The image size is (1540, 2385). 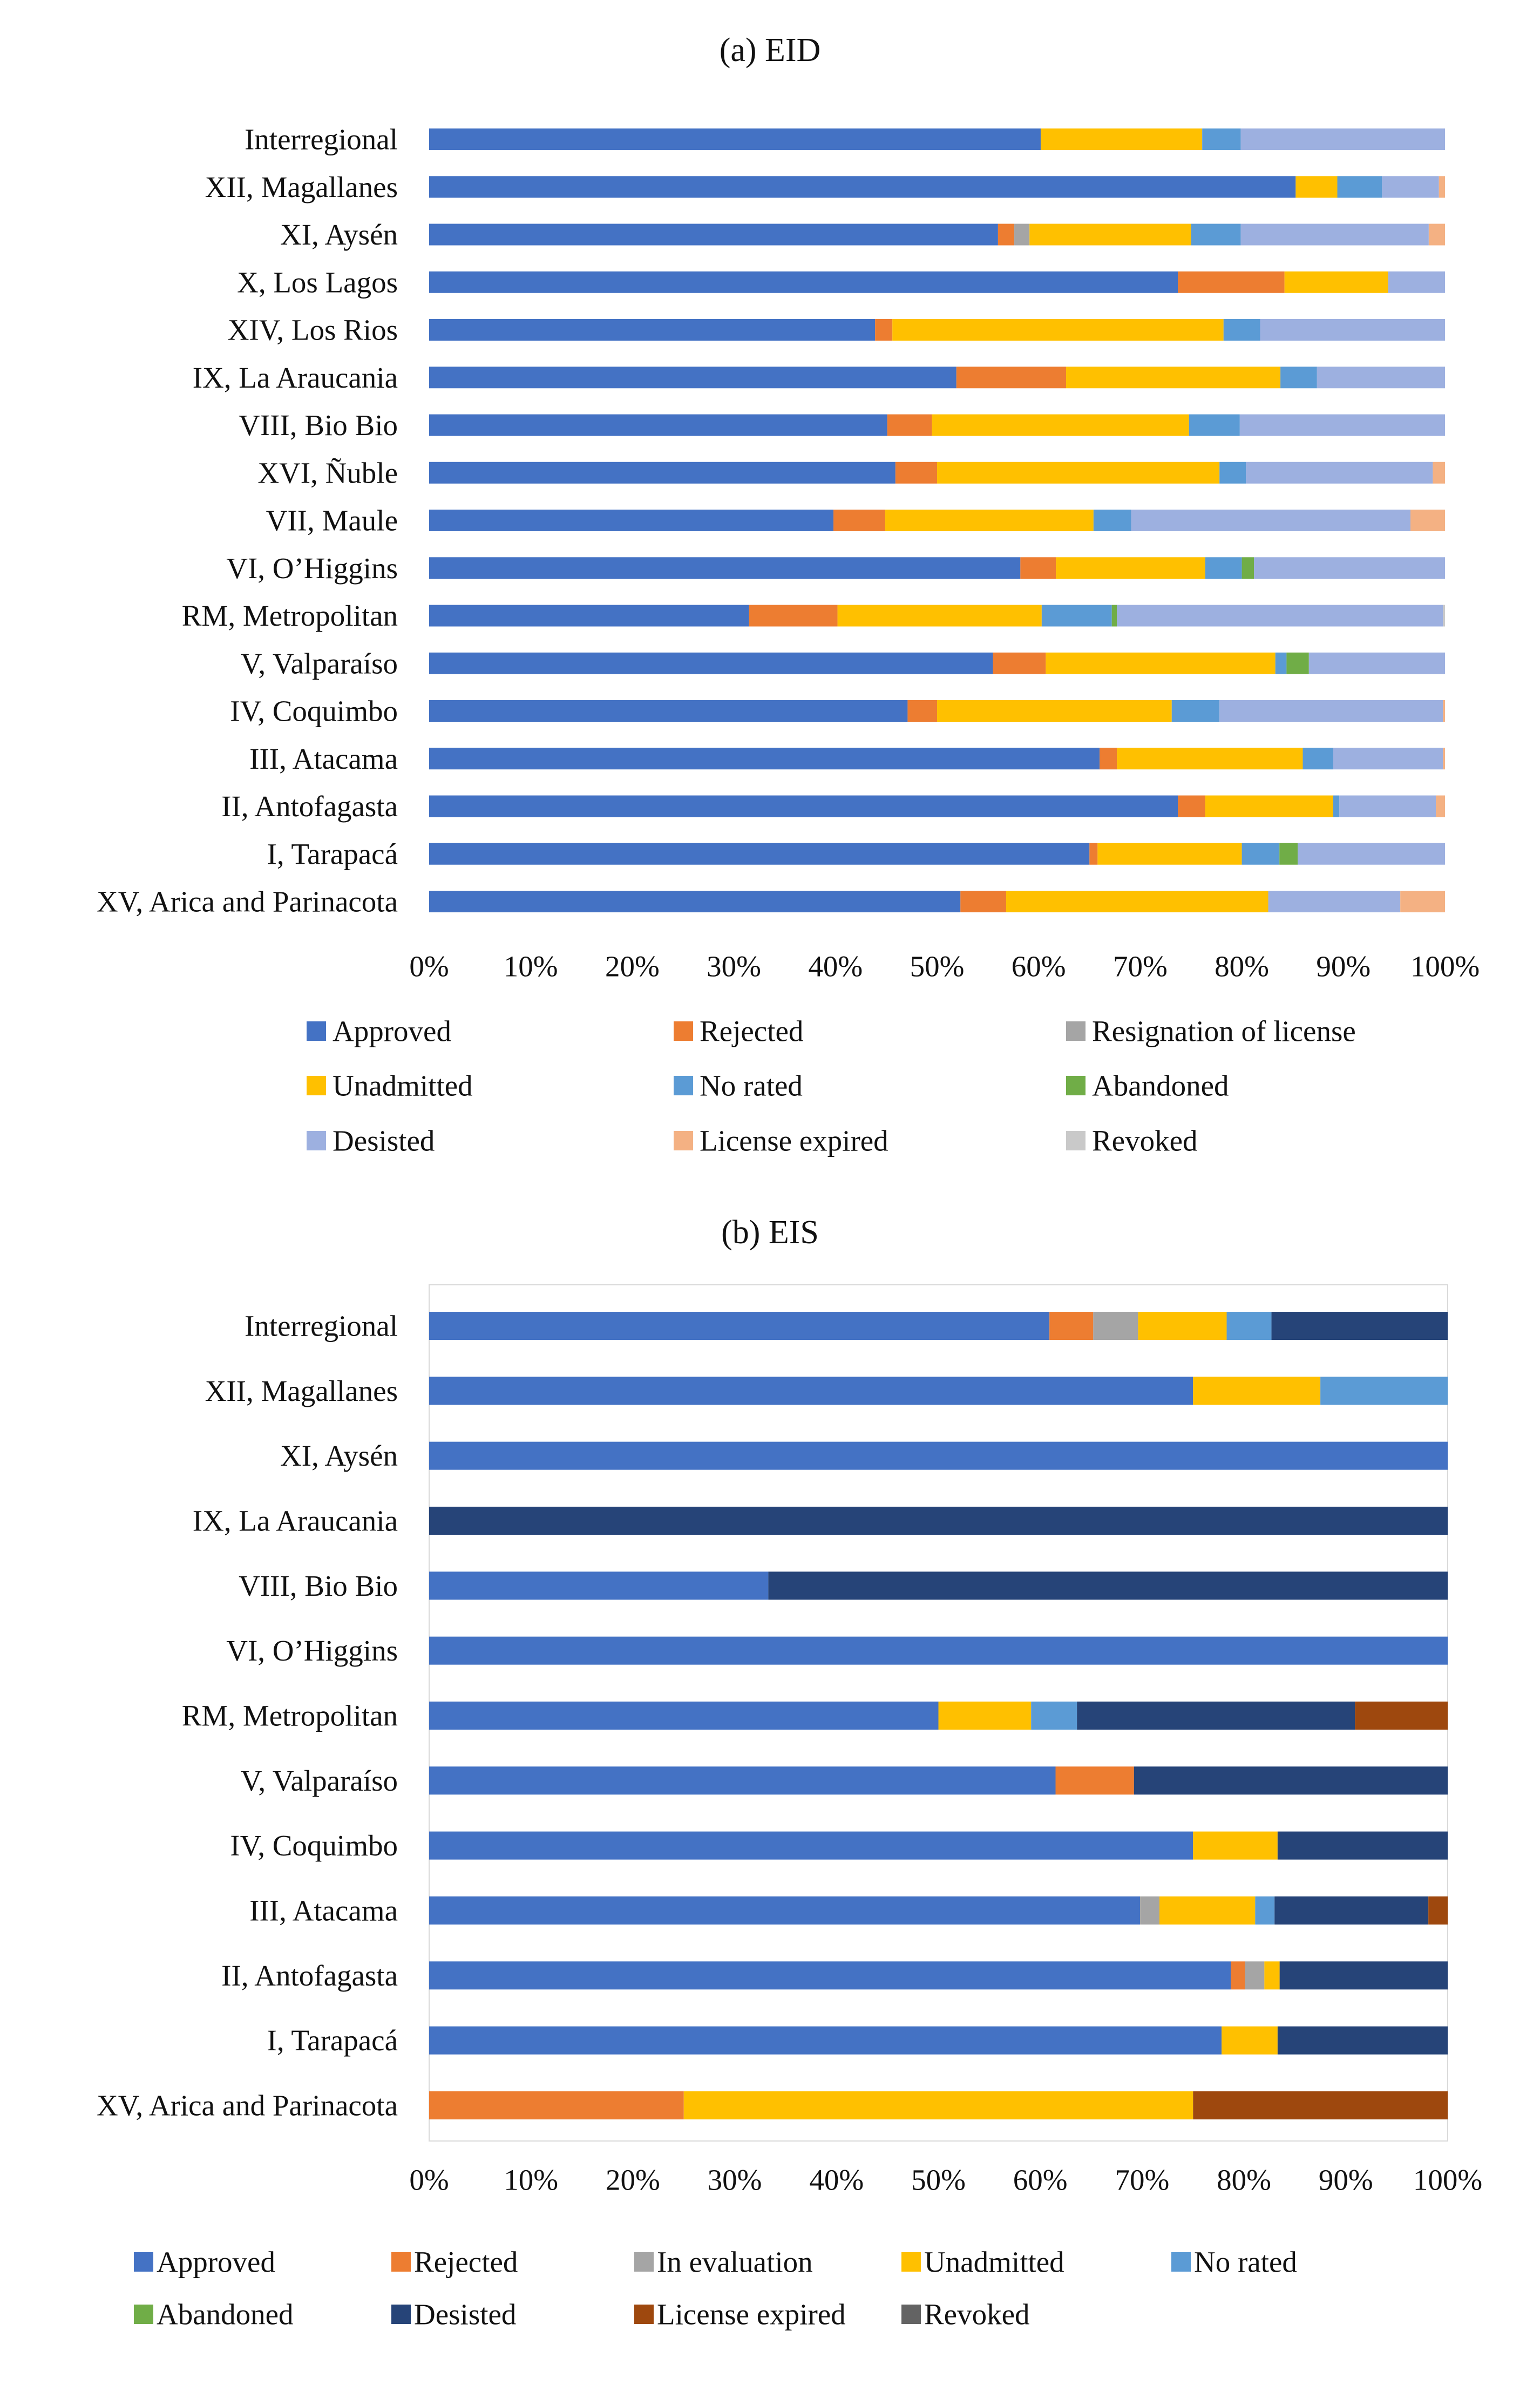 What do you see at coordinates (1242, 966) in the screenshot?
I see `chart-a-x-tick-label: 80%` at bounding box center [1242, 966].